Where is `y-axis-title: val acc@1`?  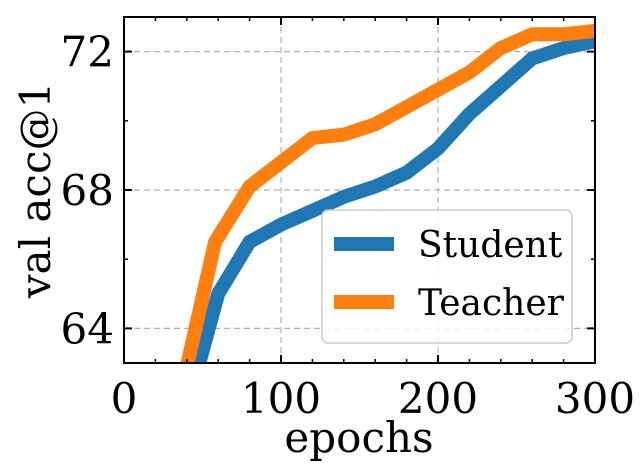
y-axis-title: val acc@1 is located at coordinates (35, 190).